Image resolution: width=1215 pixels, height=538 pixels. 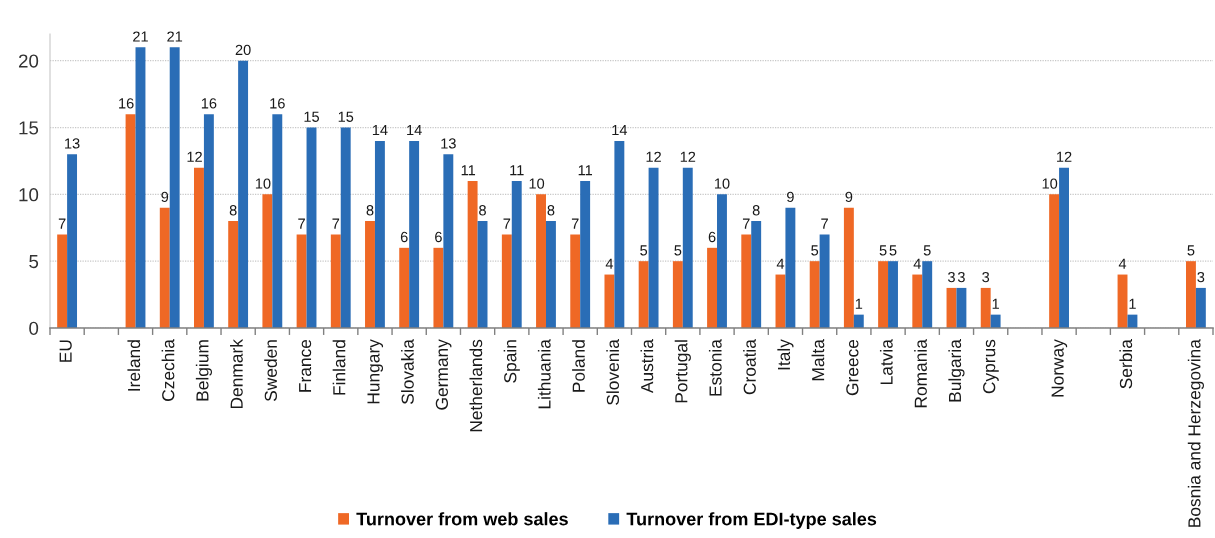 What do you see at coordinates (168, 370) in the screenshot?
I see `x-tick-label: Czechia` at bounding box center [168, 370].